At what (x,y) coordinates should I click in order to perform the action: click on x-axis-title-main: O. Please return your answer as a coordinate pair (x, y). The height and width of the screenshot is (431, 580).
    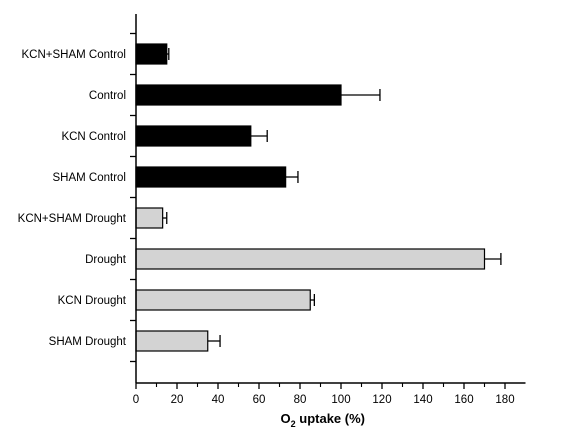
    Looking at the image, I should click on (286, 418).